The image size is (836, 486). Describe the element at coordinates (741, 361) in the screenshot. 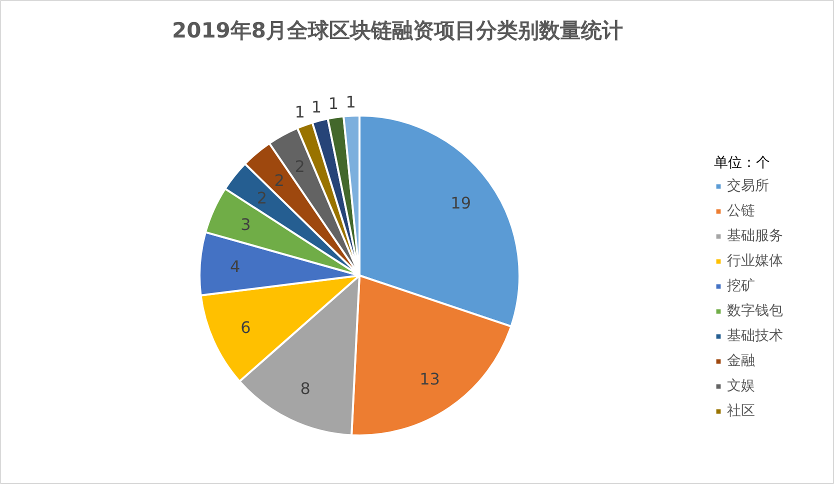

I see `legend-label: 金融` at that location.